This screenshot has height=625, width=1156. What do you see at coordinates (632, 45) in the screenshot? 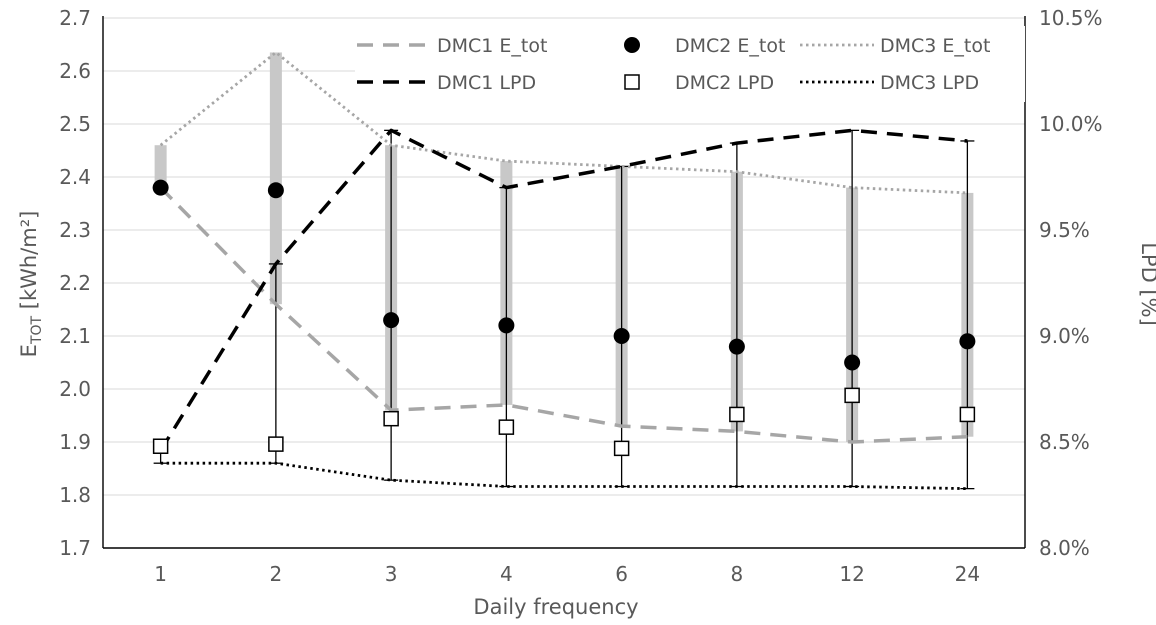
I see `legend-swatch-dmc2-e-tot` at bounding box center [632, 45].